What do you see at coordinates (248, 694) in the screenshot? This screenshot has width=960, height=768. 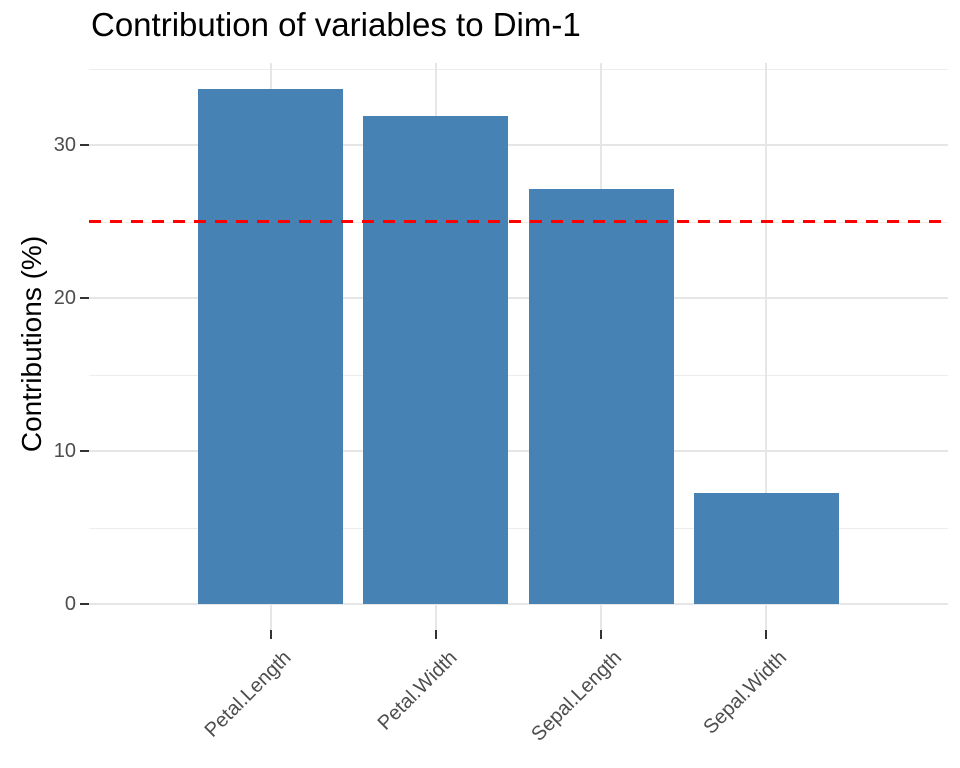 I see `x-tick-label: Petal.Length` at bounding box center [248, 694].